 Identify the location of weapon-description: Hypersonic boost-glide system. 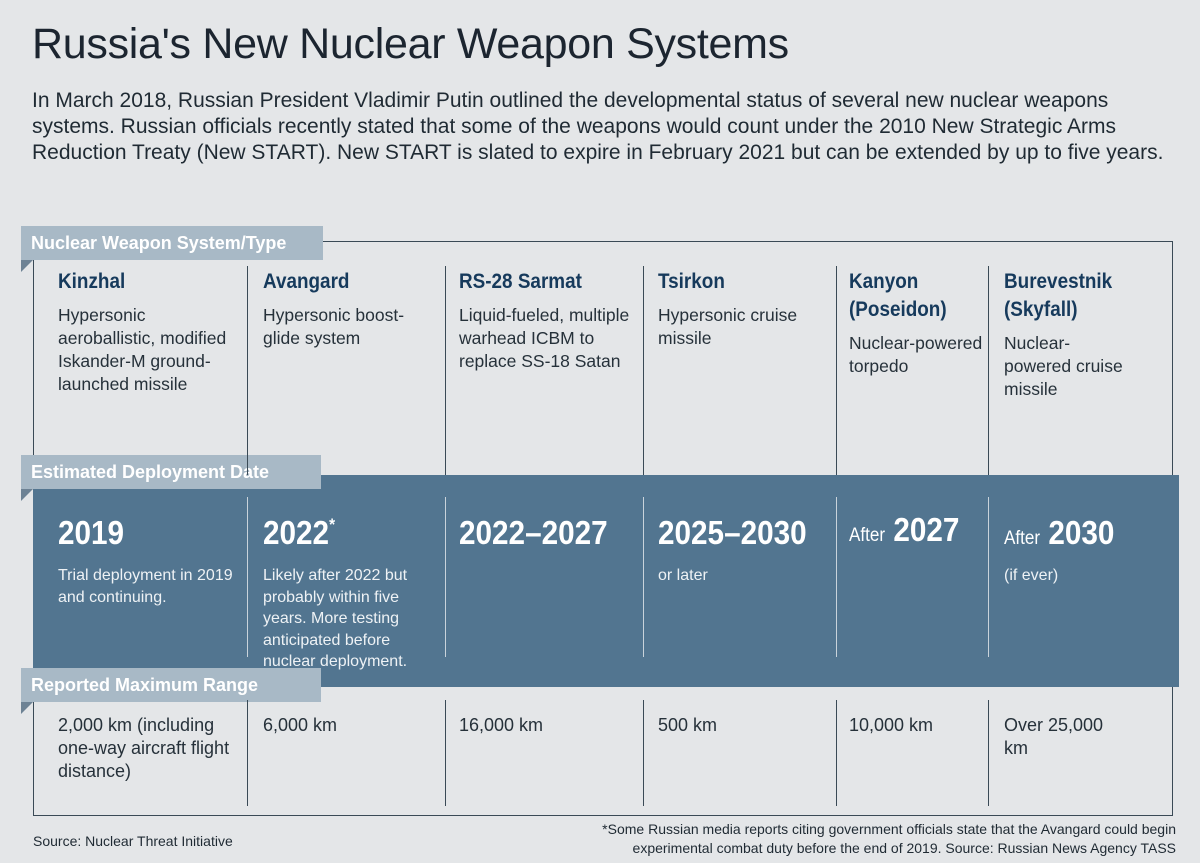
(334, 326).